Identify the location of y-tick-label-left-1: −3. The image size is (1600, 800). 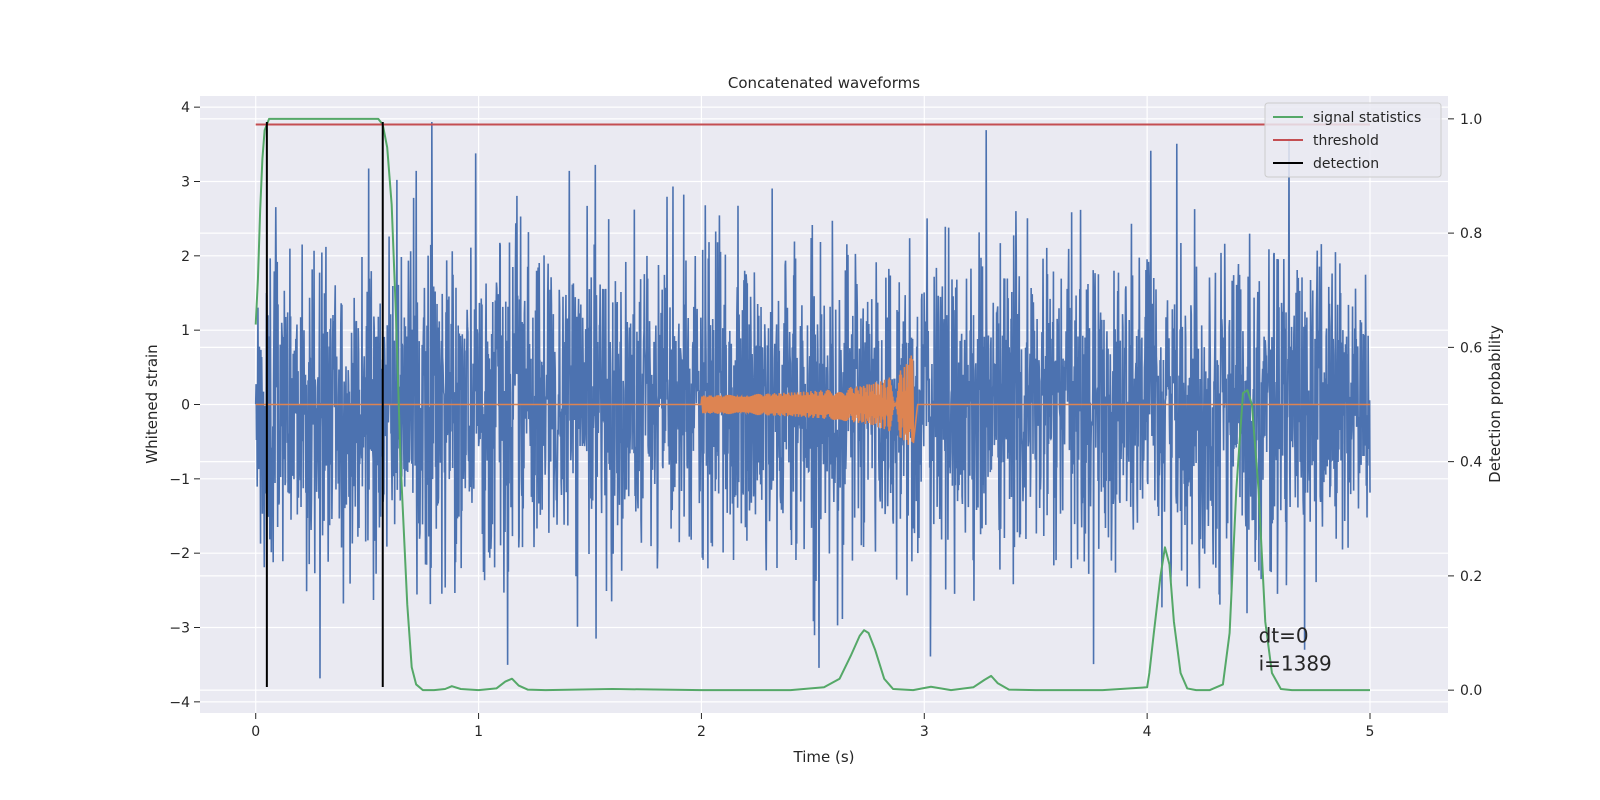
(179, 629).